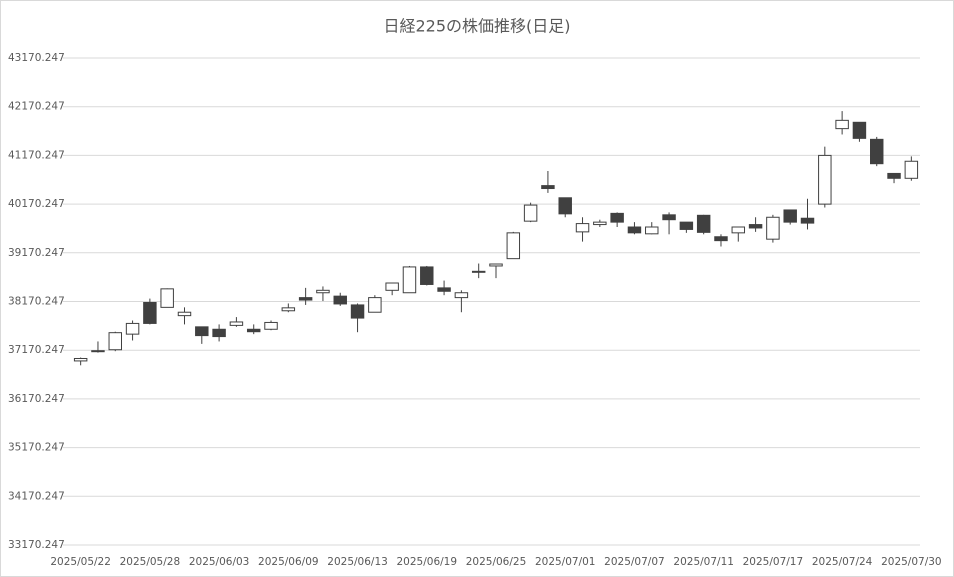  I want to click on y-tick-label: 37170.247, so click(36, 350).